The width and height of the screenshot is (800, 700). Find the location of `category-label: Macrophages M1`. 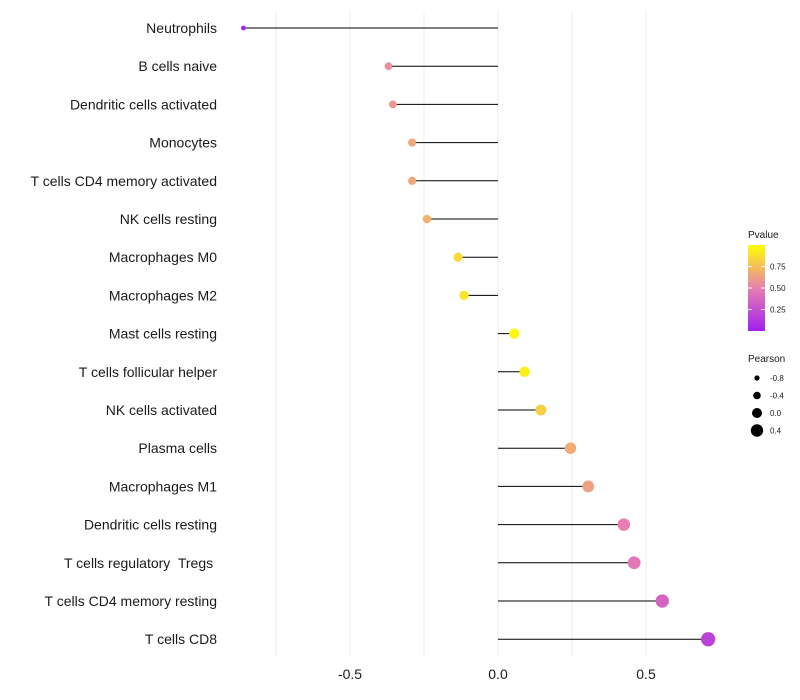

category-label: Macrophages M1 is located at coordinates (163, 486).